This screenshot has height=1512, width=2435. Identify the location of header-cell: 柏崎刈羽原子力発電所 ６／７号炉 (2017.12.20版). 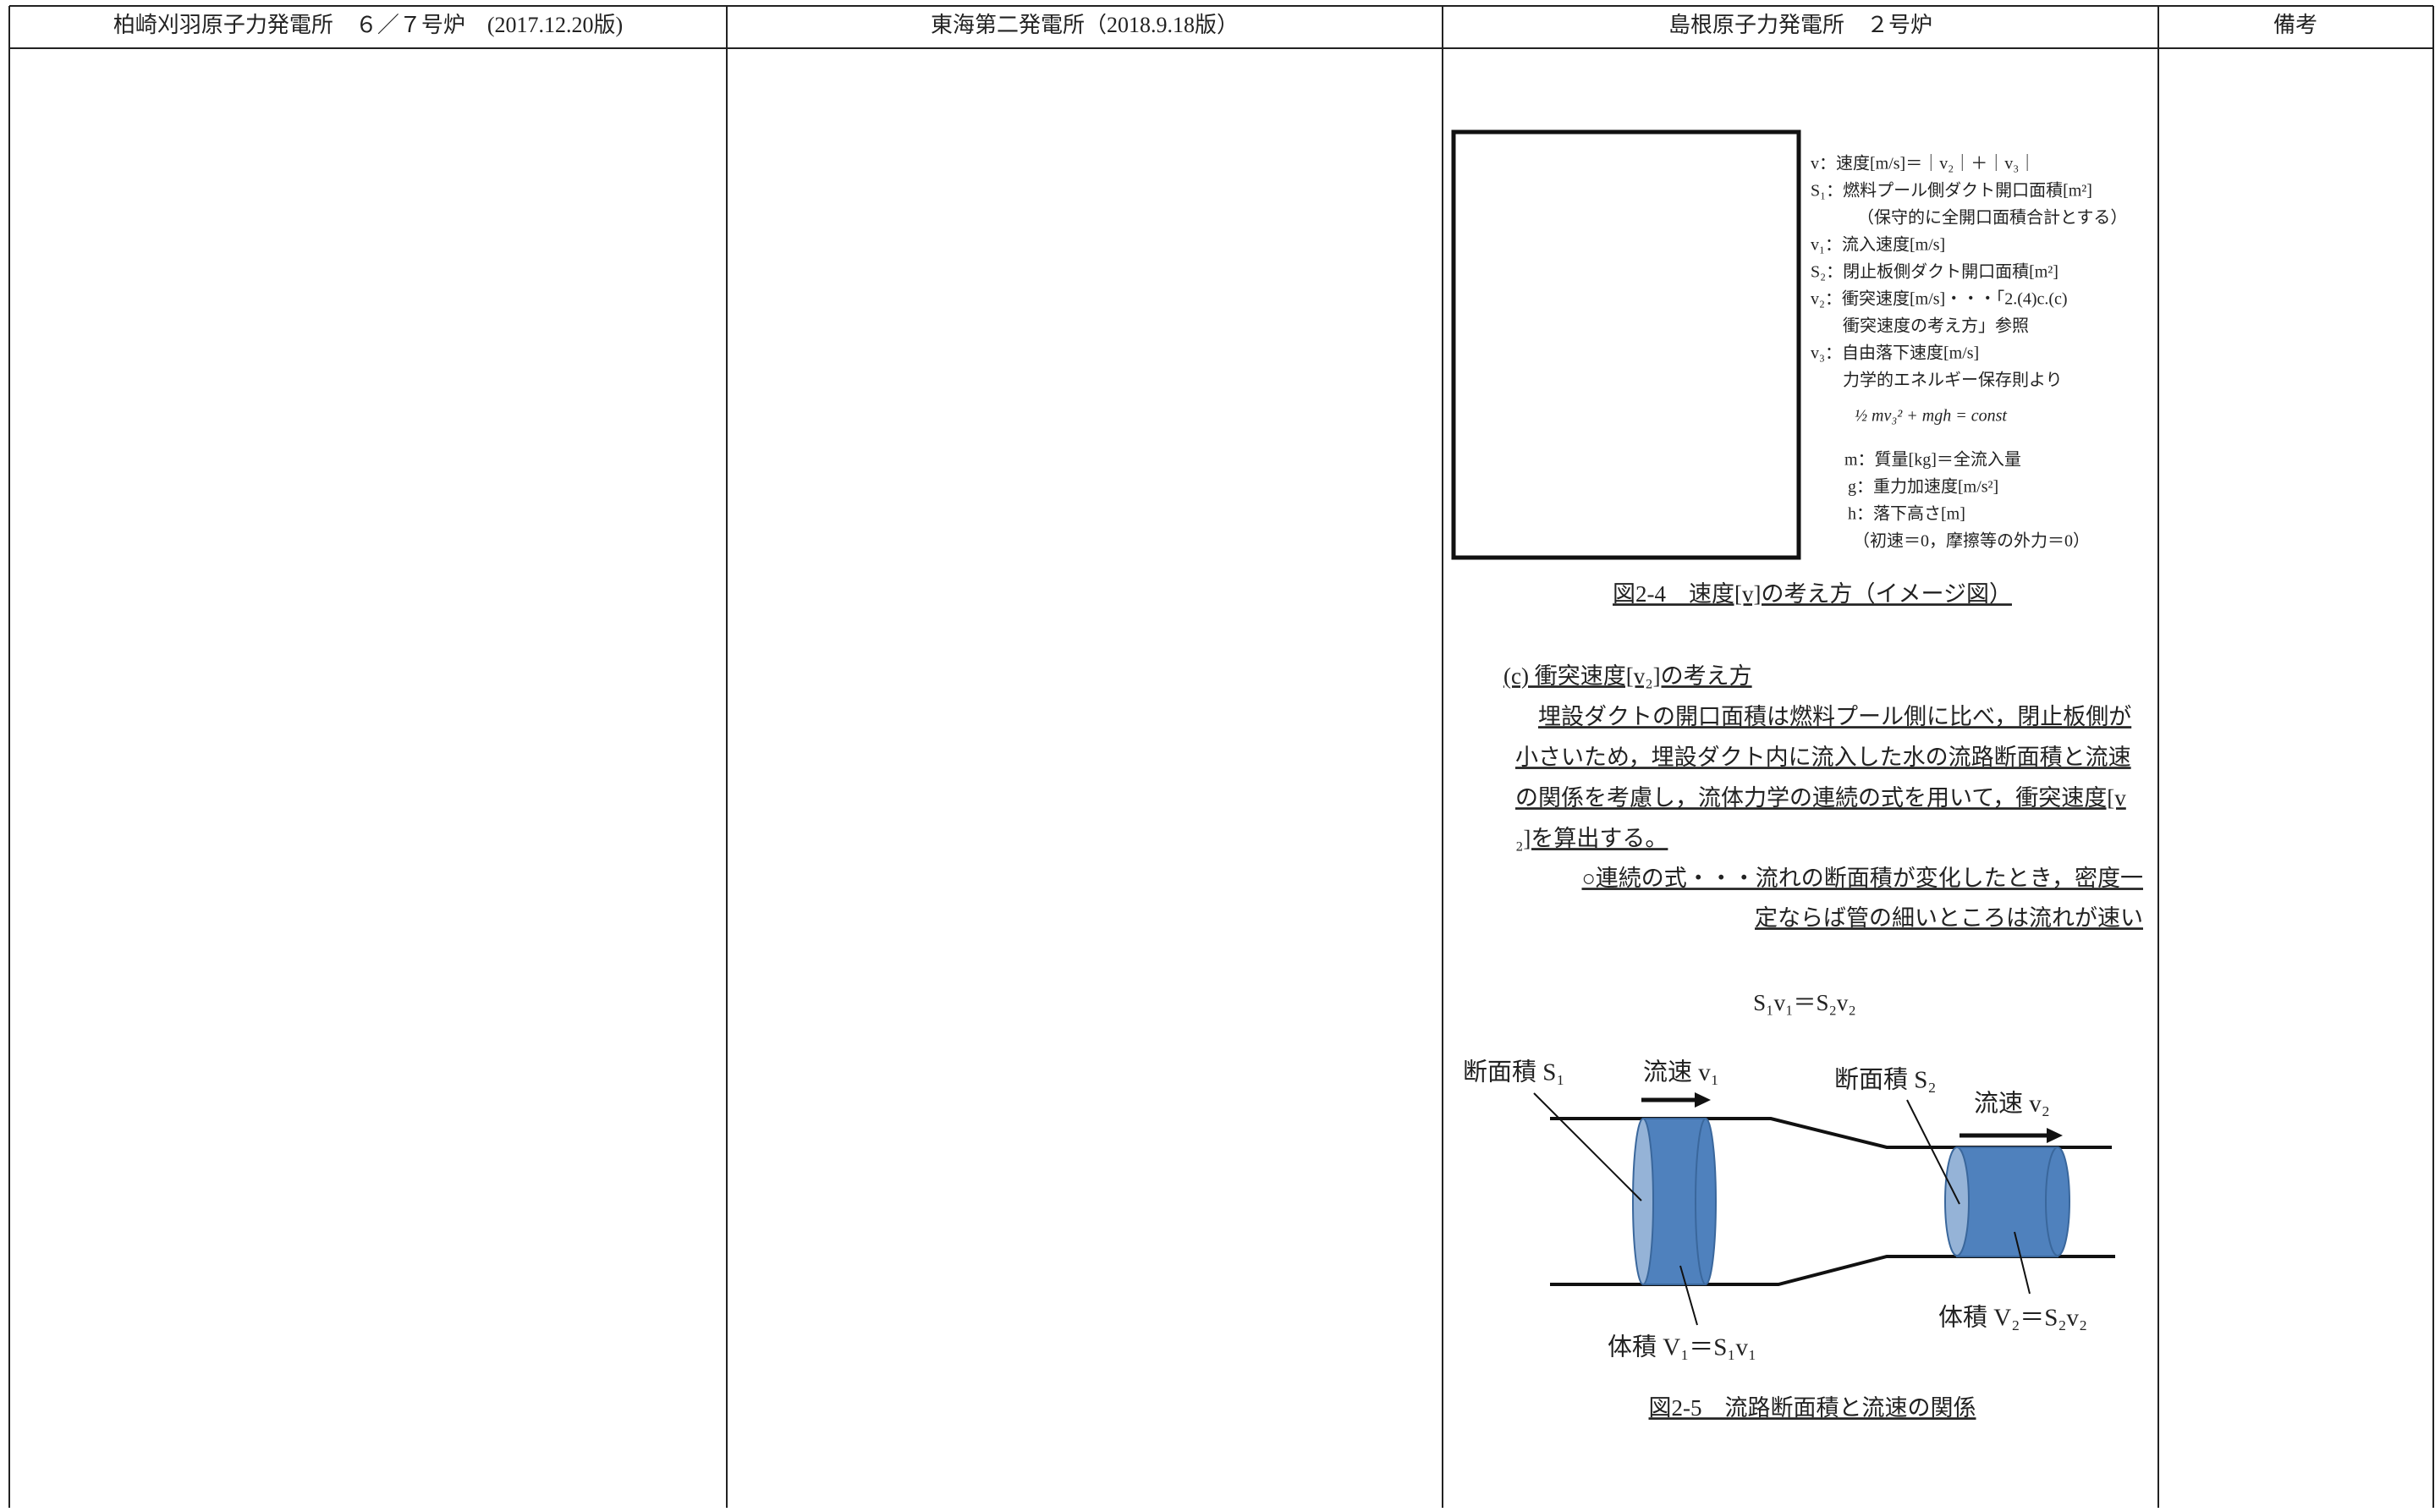
(368, 25).